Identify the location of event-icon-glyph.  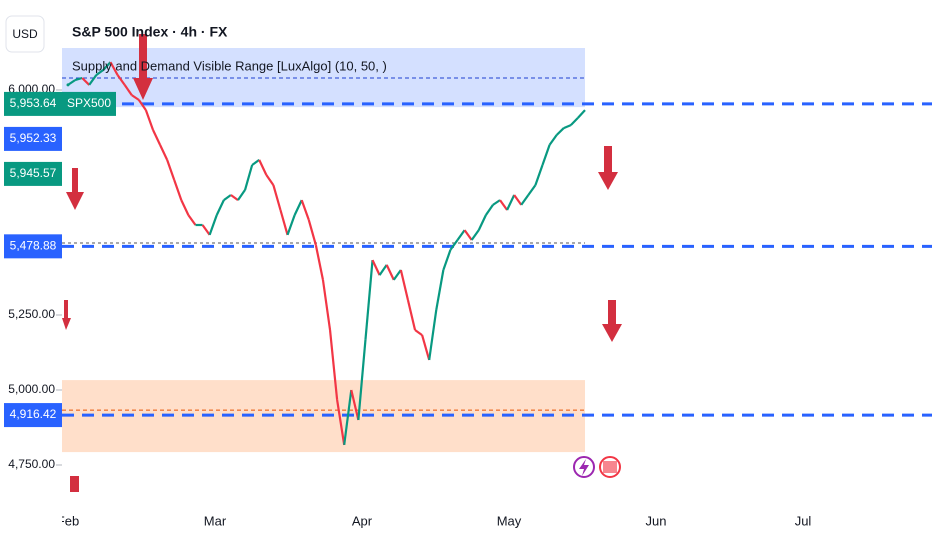
(584, 467).